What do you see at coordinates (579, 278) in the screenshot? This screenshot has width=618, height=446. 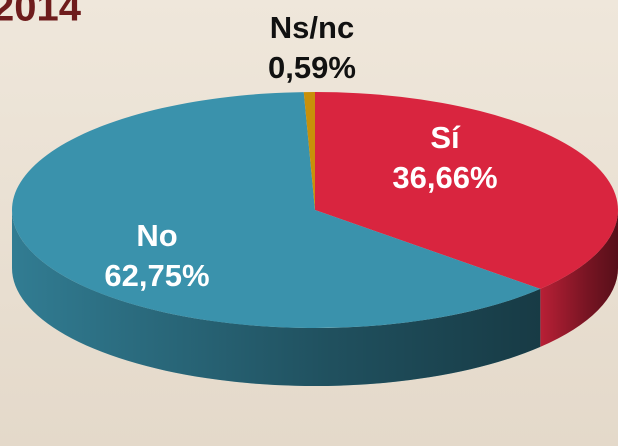 I see `slice-side-shade` at bounding box center [579, 278].